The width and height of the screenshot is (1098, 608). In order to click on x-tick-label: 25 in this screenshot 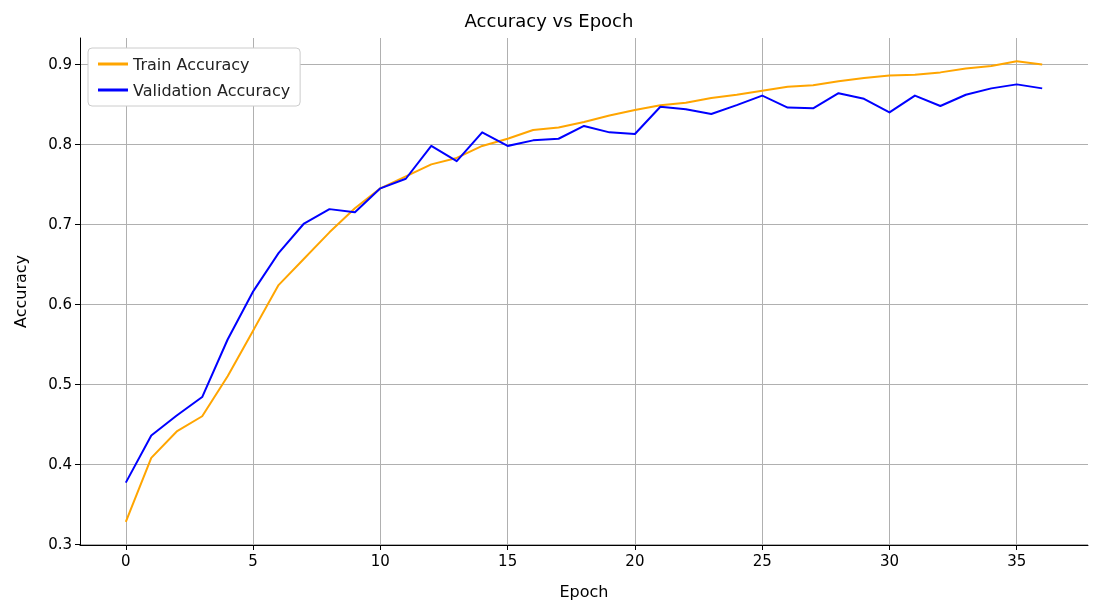, I will do `click(762, 560)`.